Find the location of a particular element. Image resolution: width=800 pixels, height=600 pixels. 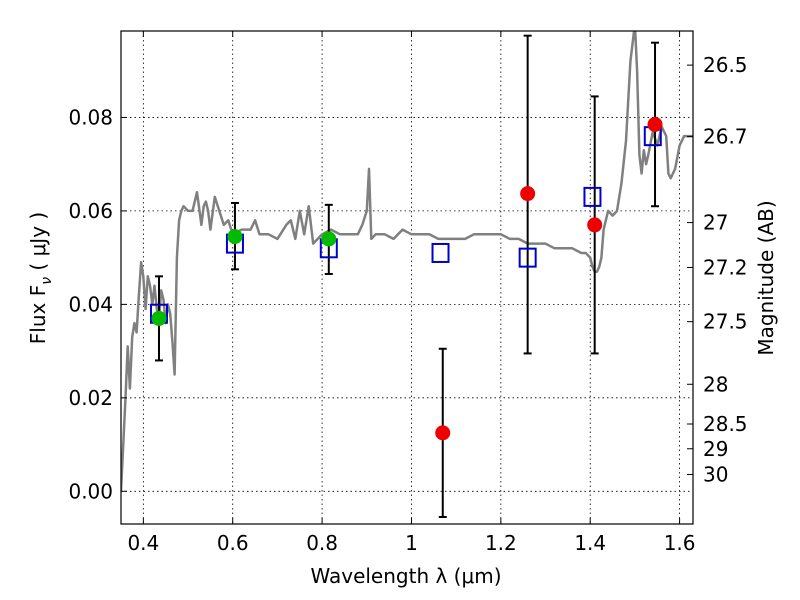

y-tick-label: 0.02 is located at coordinates (90, 398).